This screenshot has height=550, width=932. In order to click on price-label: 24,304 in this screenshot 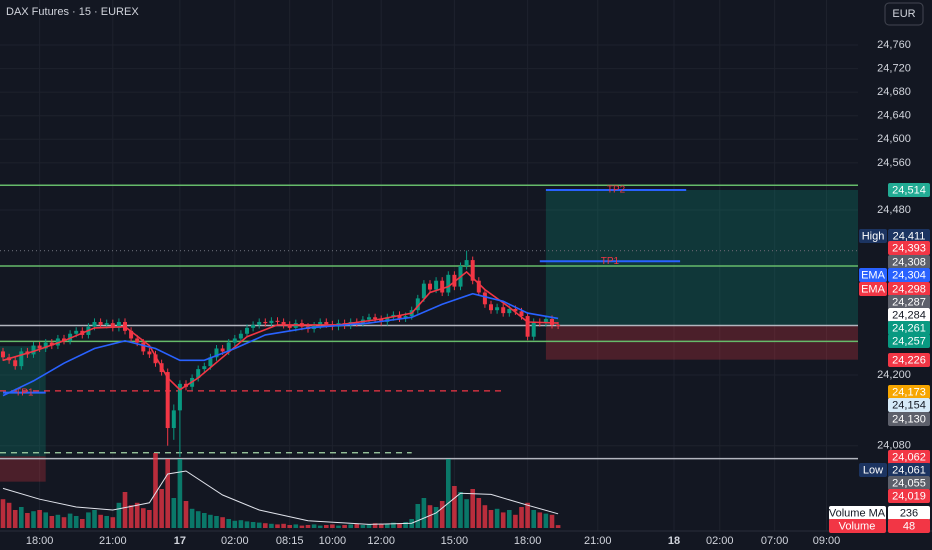, I will do `click(909, 275)`.